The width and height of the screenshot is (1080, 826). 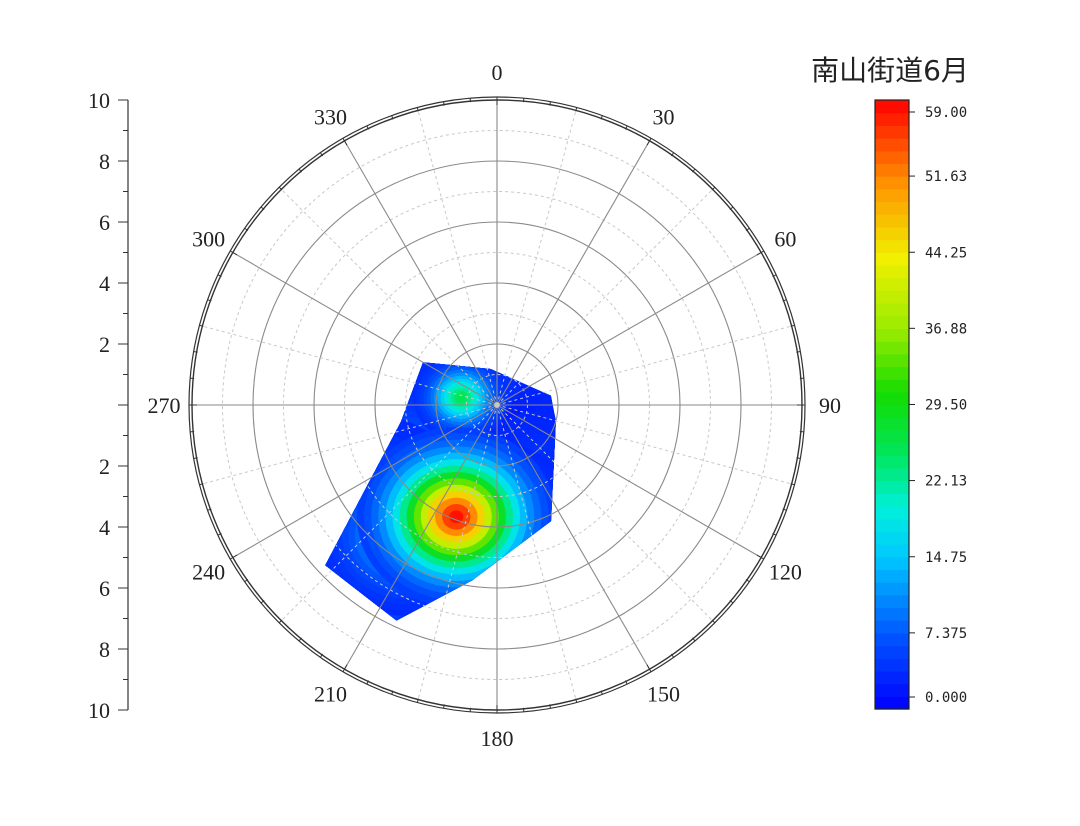 I want to click on angular-tick-label: 300, so click(x=208, y=239).